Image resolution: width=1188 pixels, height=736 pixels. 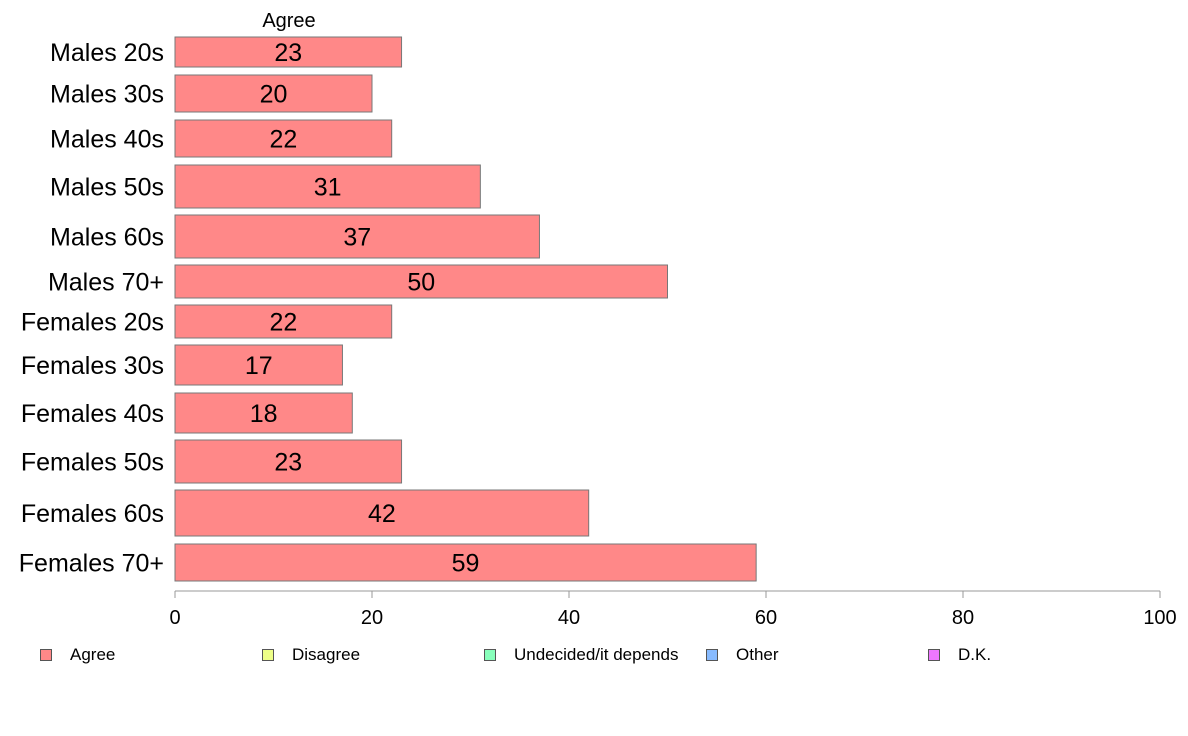 I want to click on legend-item-agree: Agree, so click(x=77, y=655).